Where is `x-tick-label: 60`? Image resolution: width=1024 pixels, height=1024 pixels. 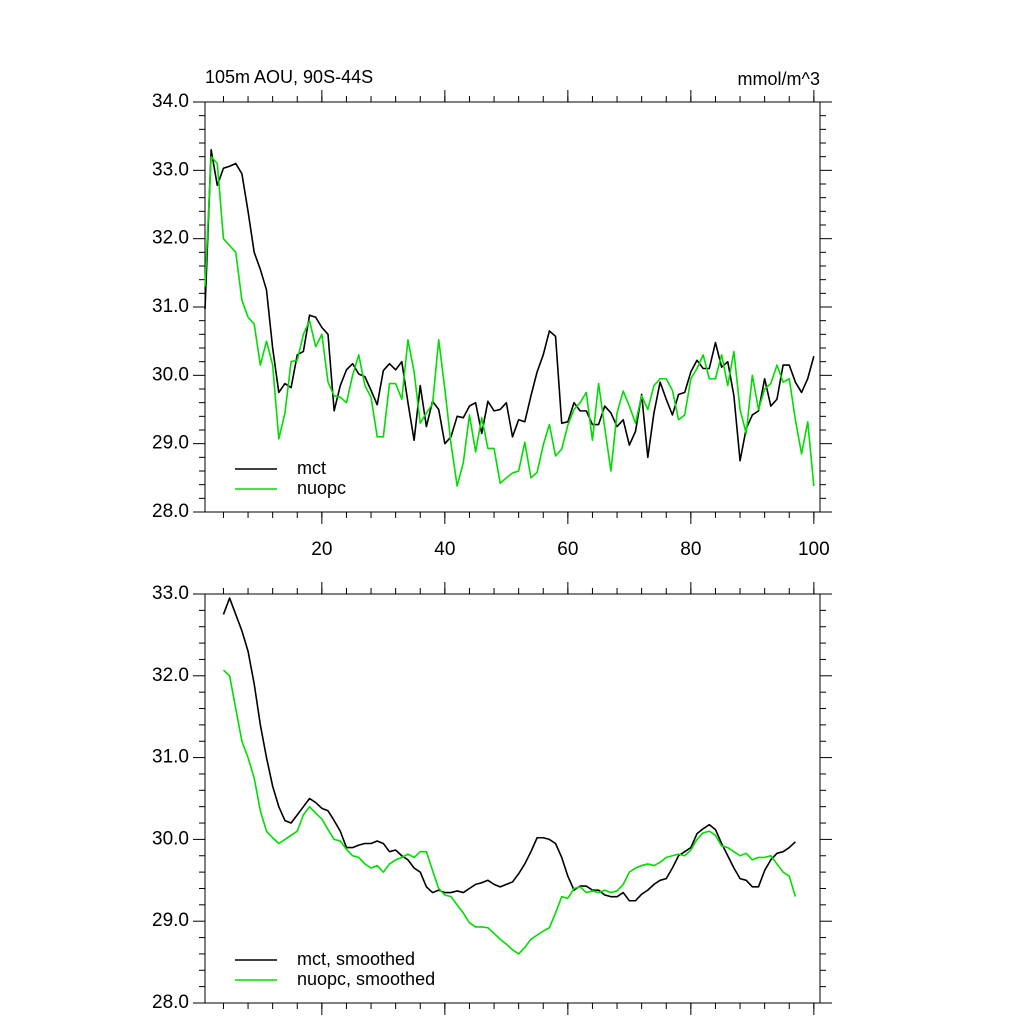 x-tick-label: 60 is located at coordinates (567, 549).